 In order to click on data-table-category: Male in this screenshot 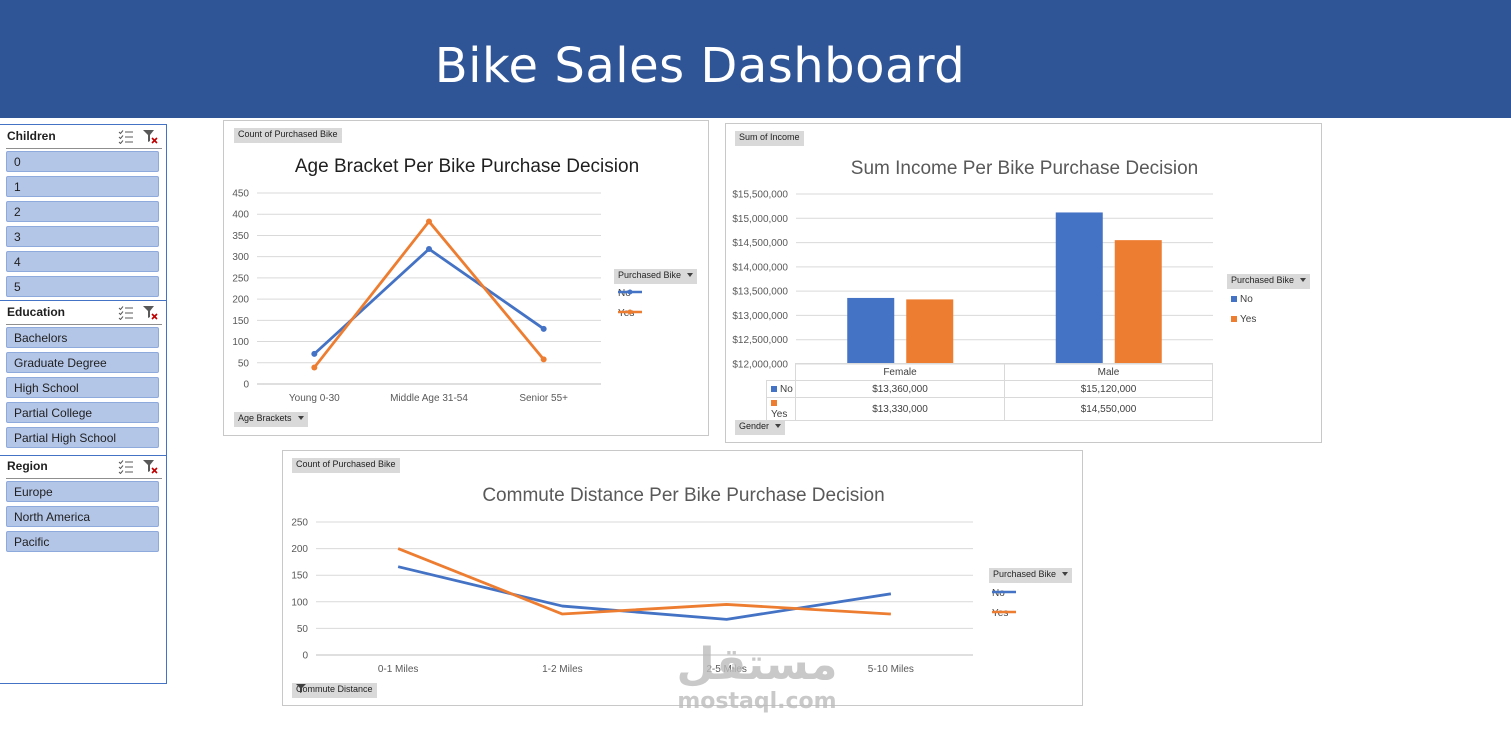, I will do `click(1108, 372)`.